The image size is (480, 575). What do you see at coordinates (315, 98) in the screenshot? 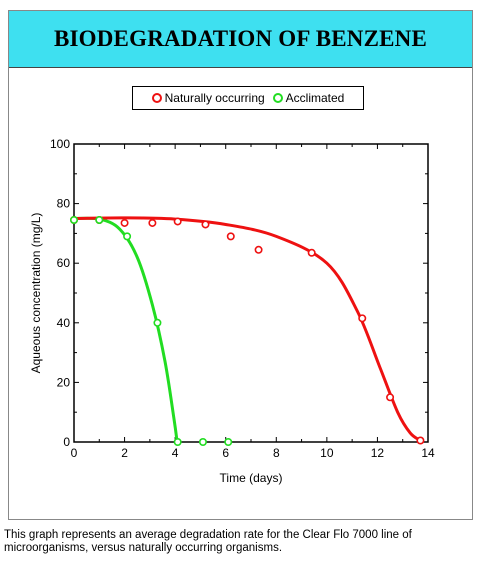
I see `legend-label-acclimated: Acclimated` at bounding box center [315, 98].